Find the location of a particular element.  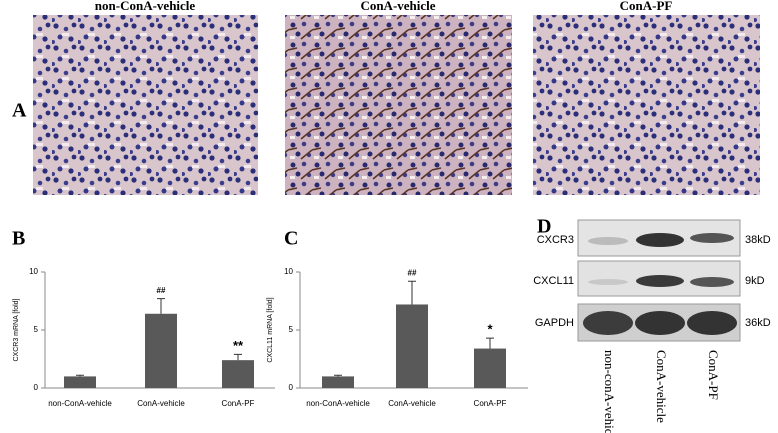

protein-label: GAPDH is located at coordinates (554, 323).